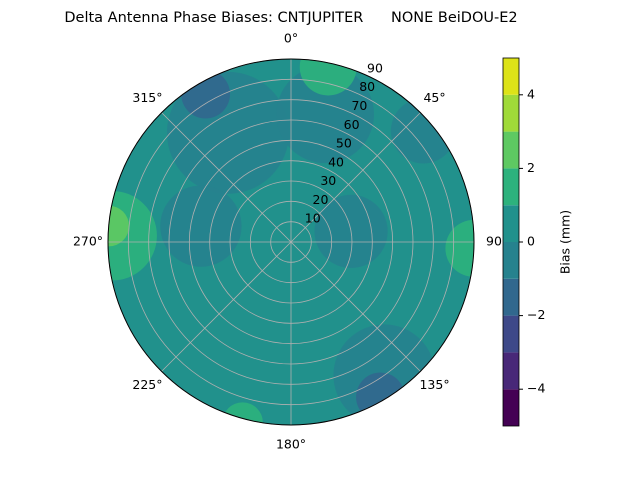  What do you see at coordinates (375, 67) in the screenshot?
I see `r-tick-label: 90` at bounding box center [375, 67].